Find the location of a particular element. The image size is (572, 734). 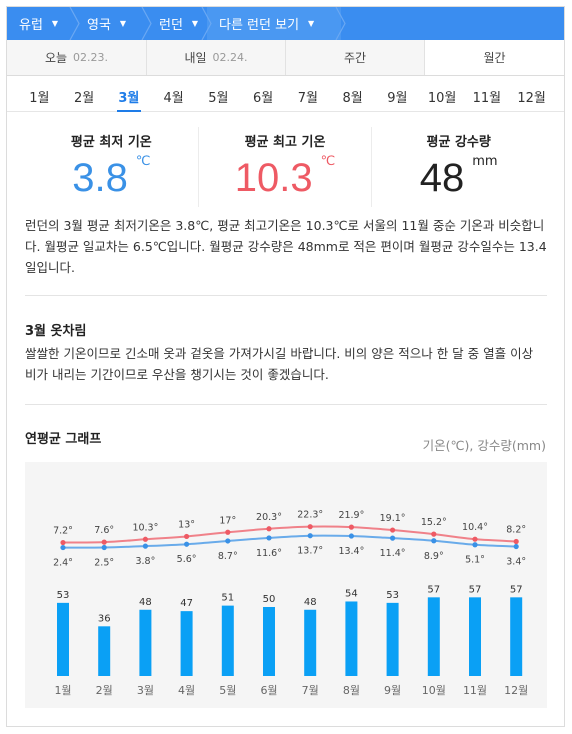

avg-low-unit: ℃ is located at coordinates (143, 161).